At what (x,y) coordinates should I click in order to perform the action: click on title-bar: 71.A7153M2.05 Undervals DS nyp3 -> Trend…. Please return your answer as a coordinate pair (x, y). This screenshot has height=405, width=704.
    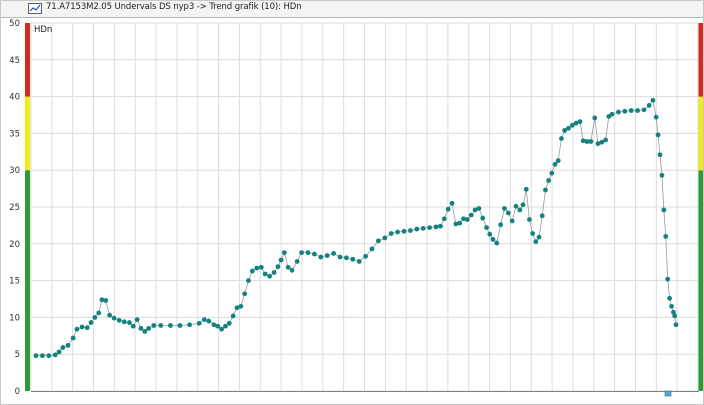
    Looking at the image, I should click on (352, 9).